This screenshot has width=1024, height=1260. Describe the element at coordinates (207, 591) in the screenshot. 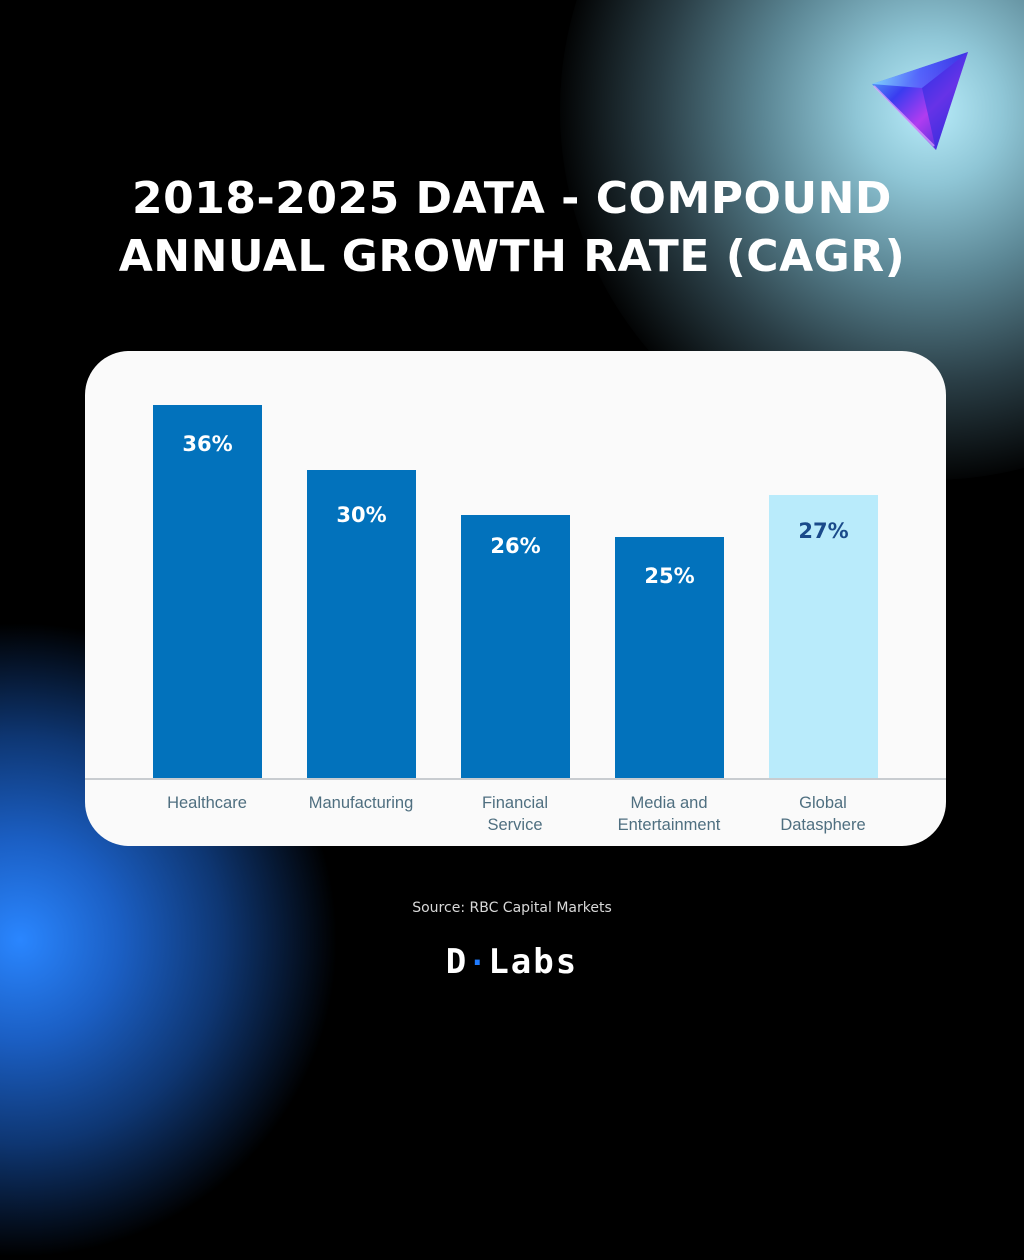

I see `bar-healthcare: 36%` at that location.